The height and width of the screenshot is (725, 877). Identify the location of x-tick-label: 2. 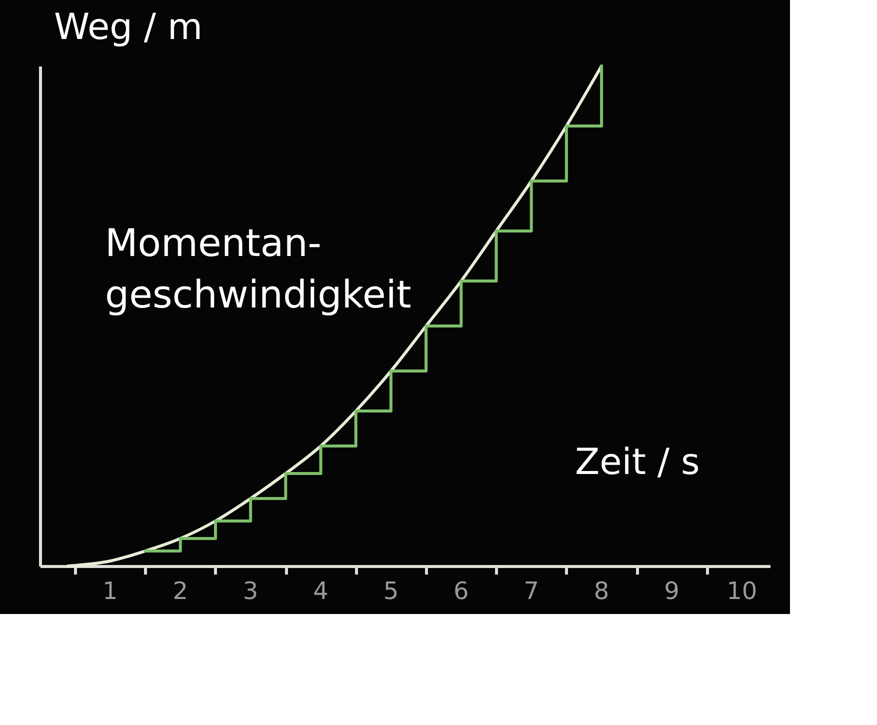
(180, 591).